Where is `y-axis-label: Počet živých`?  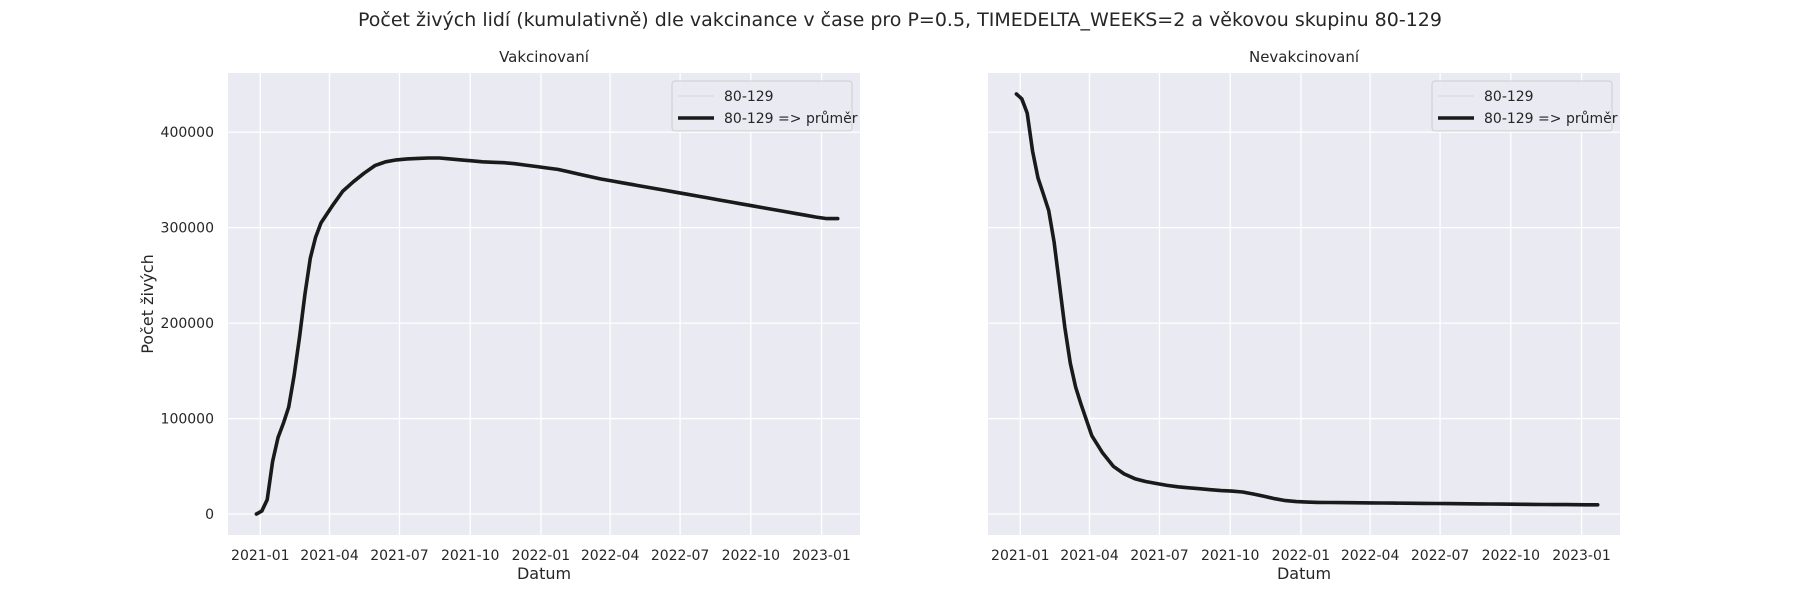
y-axis-label: Počet živých is located at coordinates (147, 304).